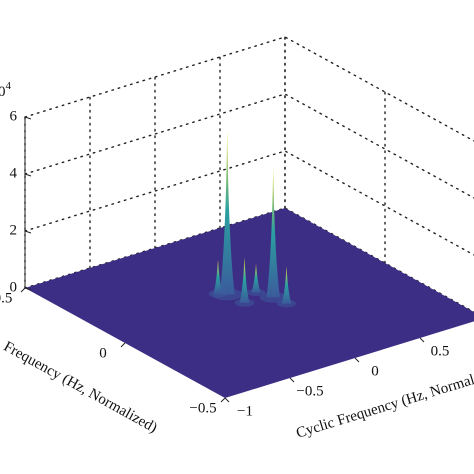  What do you see at coordinates (309, 391) in the screenshot?
I see `x-tick-label: −0.5` at bounding box center [309, 391].